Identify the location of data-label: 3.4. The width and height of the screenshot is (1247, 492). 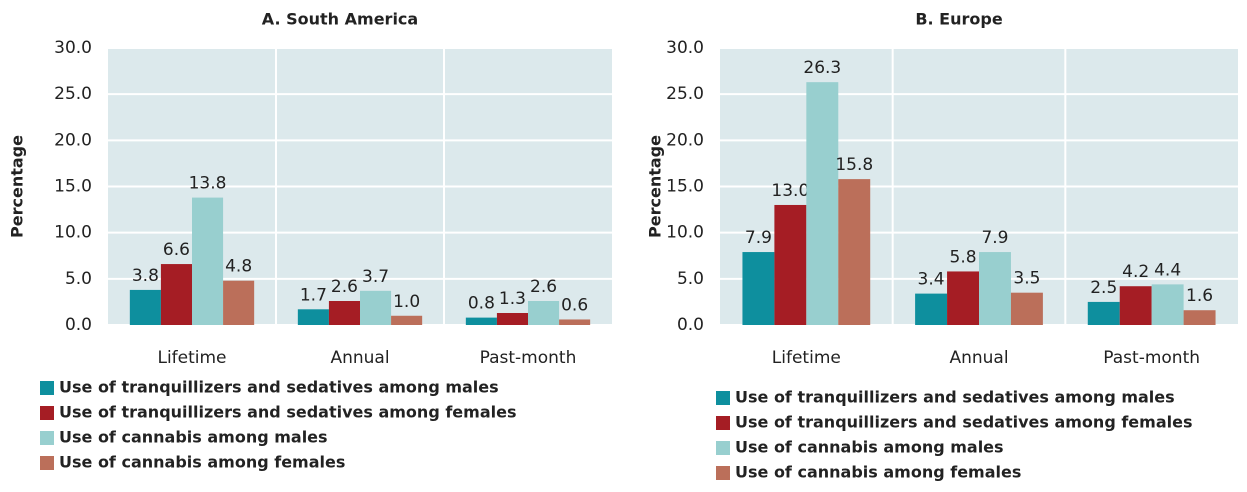
(931, 280).